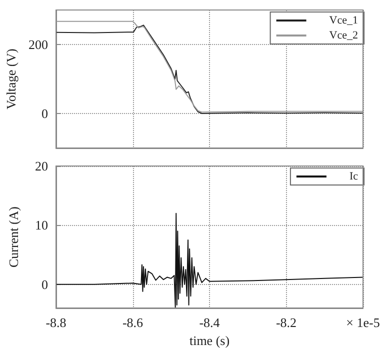 The height and width of the screenshot is (356, 386). I want to click on y-tick-label: 200, so click(38, 44).